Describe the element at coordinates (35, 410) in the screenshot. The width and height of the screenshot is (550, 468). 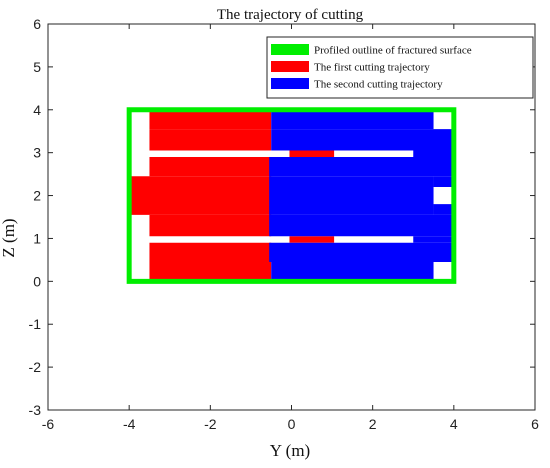
I see `y-tick-label: -3` at that location.